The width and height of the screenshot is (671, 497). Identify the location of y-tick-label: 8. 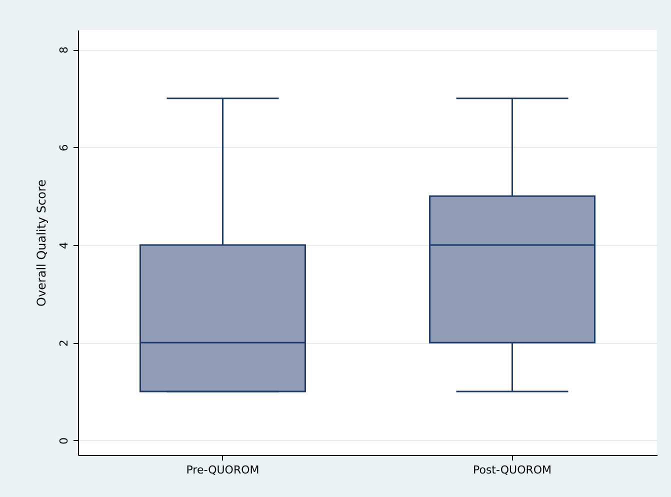
(64, 50).